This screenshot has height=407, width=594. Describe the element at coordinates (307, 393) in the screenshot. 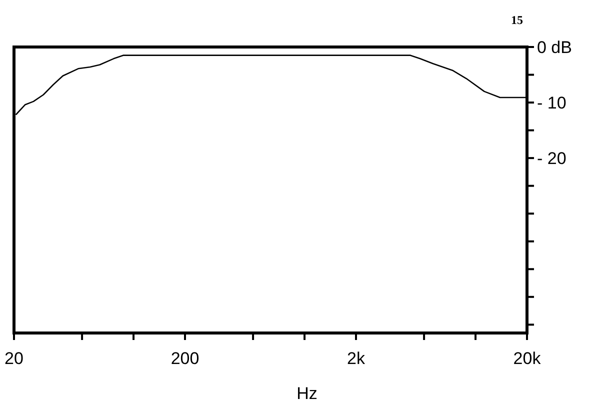

I see `x-axis-title: Hz` at that location.